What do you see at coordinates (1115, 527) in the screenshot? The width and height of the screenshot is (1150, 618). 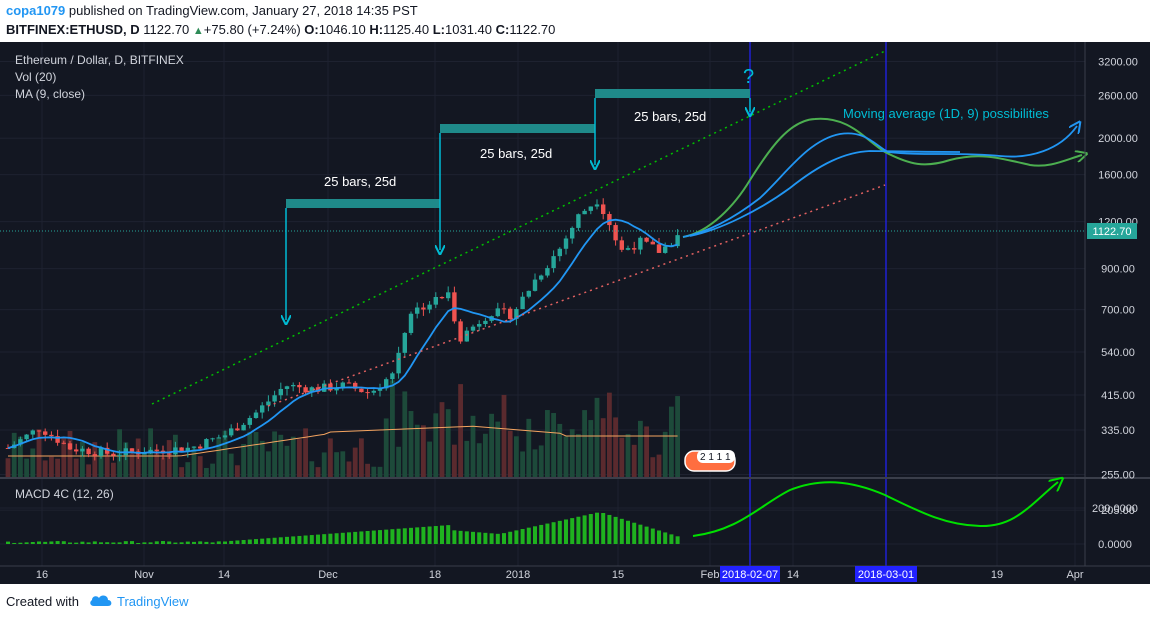 I see `macd-axis: 200.0000 0.0000` at bounding box center [1115, 527].